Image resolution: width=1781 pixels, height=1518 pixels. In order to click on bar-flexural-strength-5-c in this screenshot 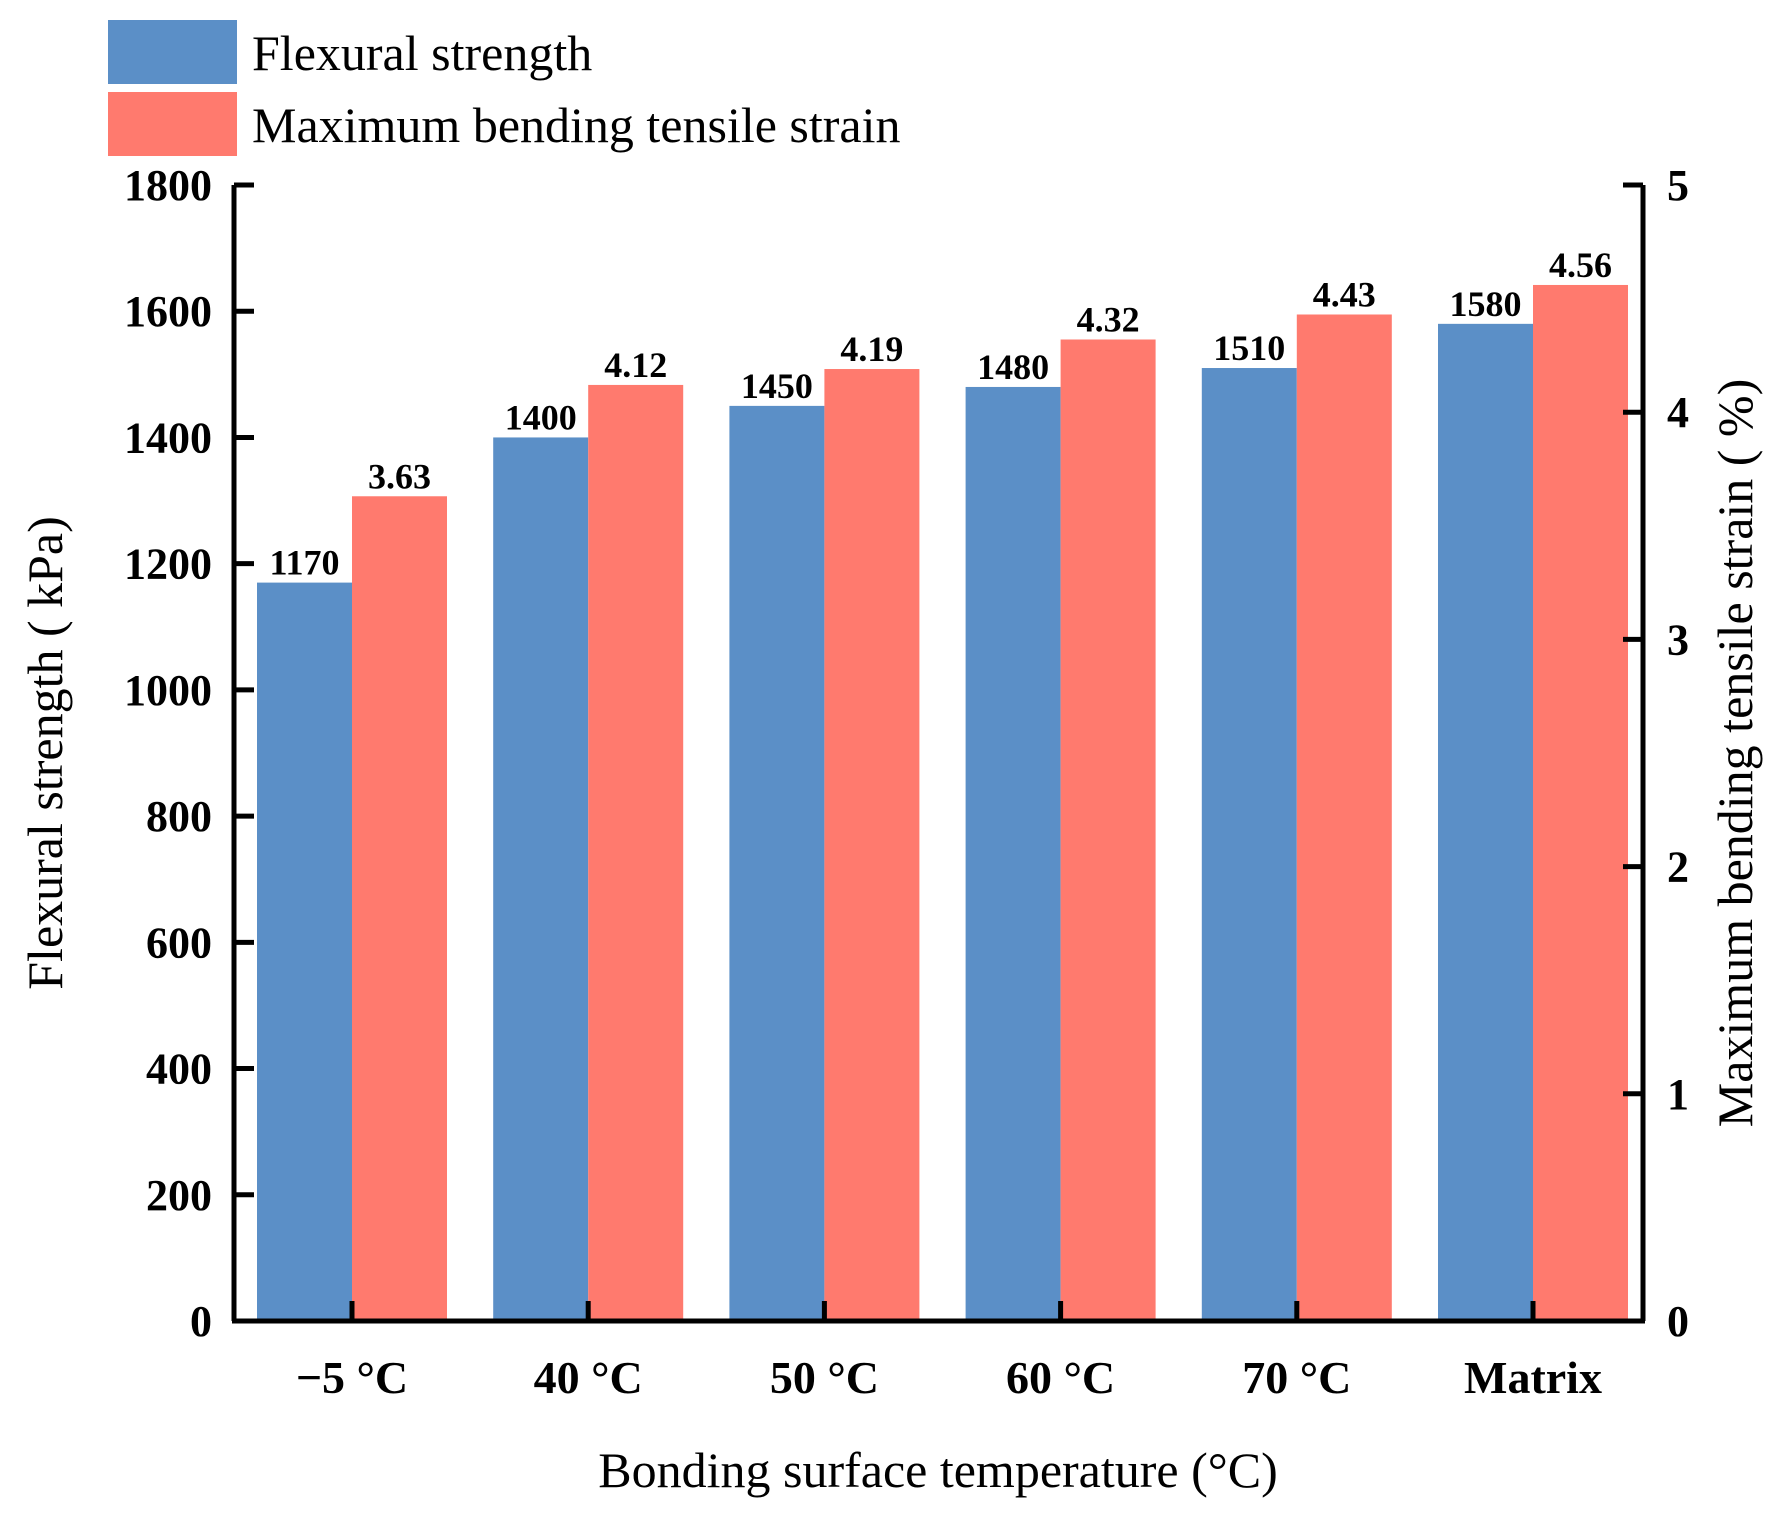, I will do `click(304, 951)`.